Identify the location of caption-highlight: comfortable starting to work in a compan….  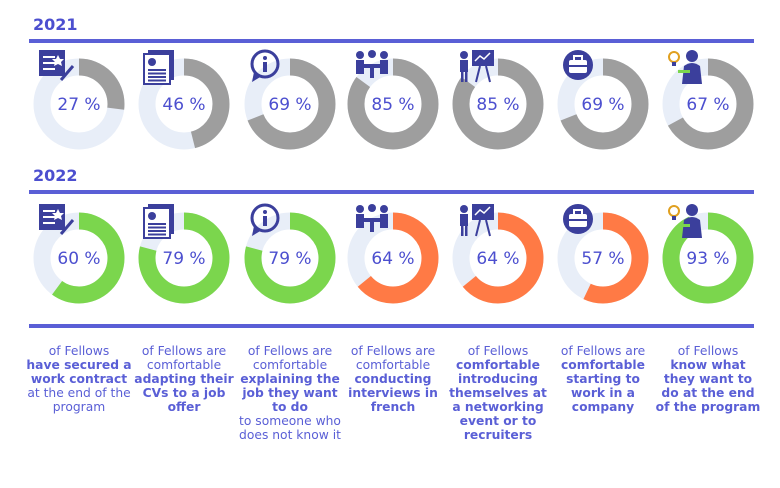
(603, 386).